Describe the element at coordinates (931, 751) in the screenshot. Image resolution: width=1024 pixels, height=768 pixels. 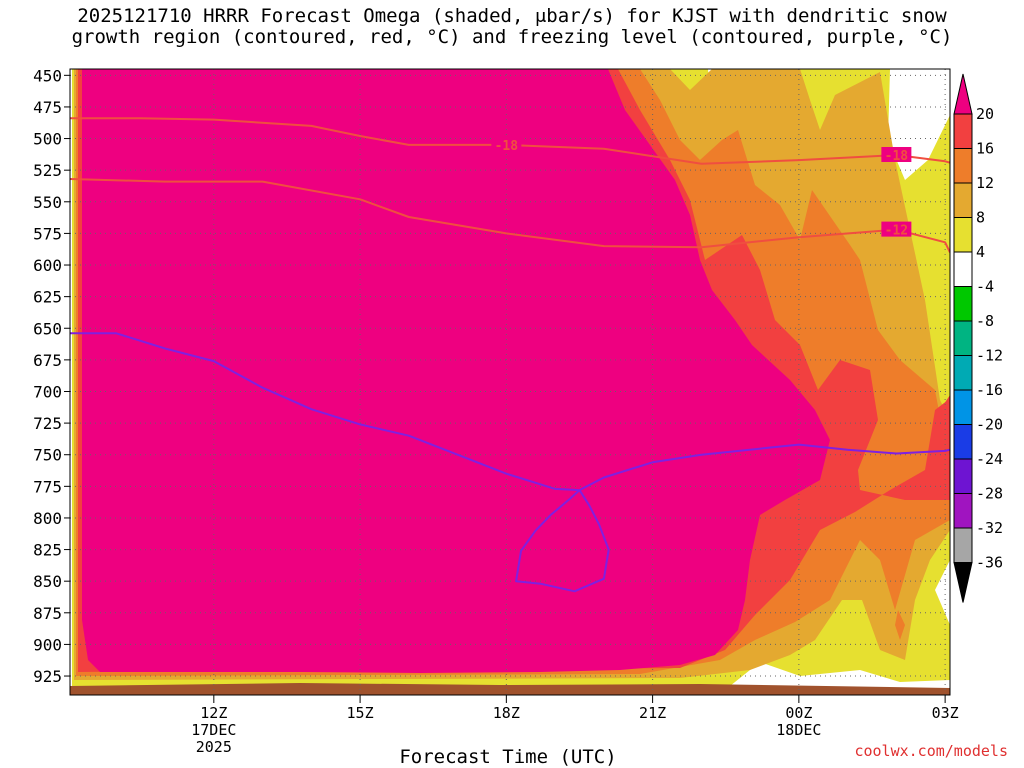
I see `credit-link: coolwx.com/models` at that location.